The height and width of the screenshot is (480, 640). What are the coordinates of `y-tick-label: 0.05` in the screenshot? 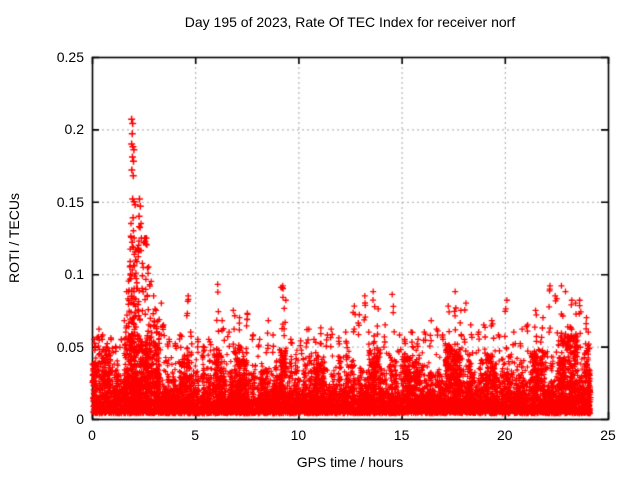 It's located at (70, 346).